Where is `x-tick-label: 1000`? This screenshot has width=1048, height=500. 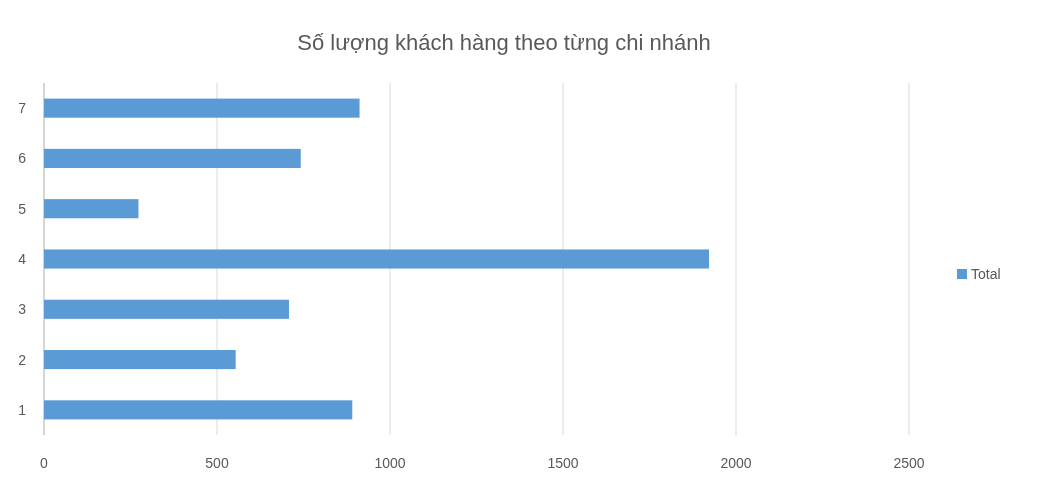
x-tick-label: 1000 is located at coordinates (390, 463).